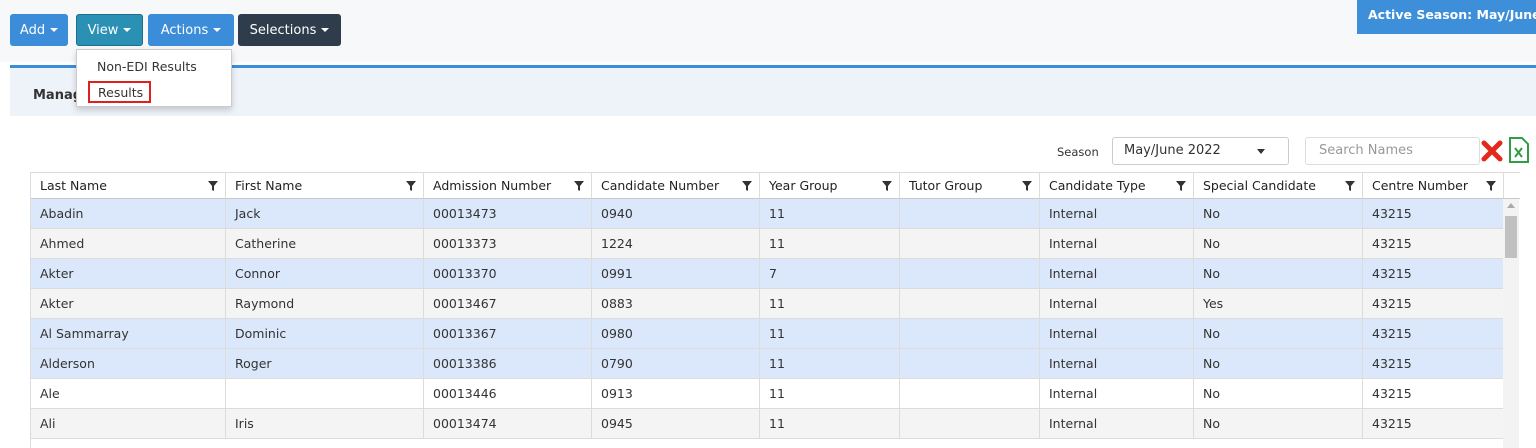 The width and height of the screenshot is (1536, 448). Describe the element at coordinates (676, 394) in the screenshot. I see `table-cell: 0913` at that location.